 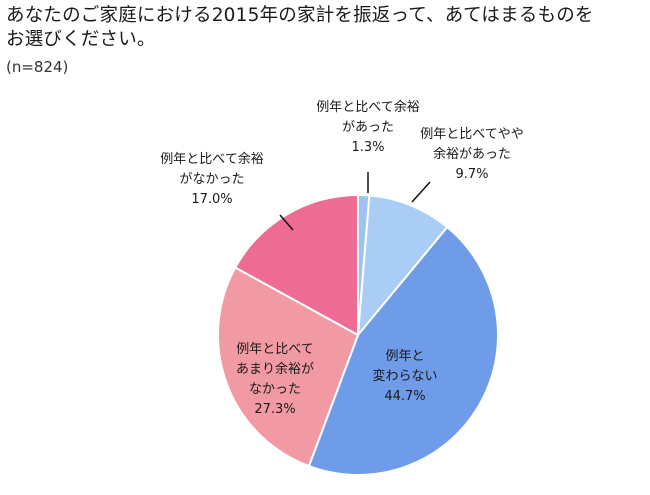 I want to click on slice-category-label-4: 例年と比べて, so click(x=274, y=349).